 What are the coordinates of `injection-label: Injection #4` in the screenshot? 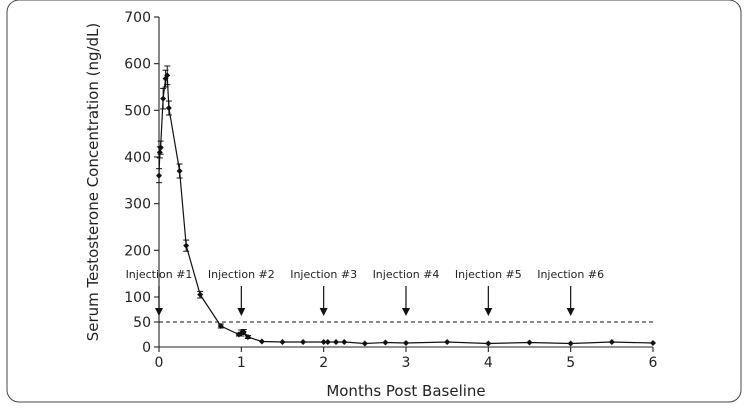 It's located at (406, 274).